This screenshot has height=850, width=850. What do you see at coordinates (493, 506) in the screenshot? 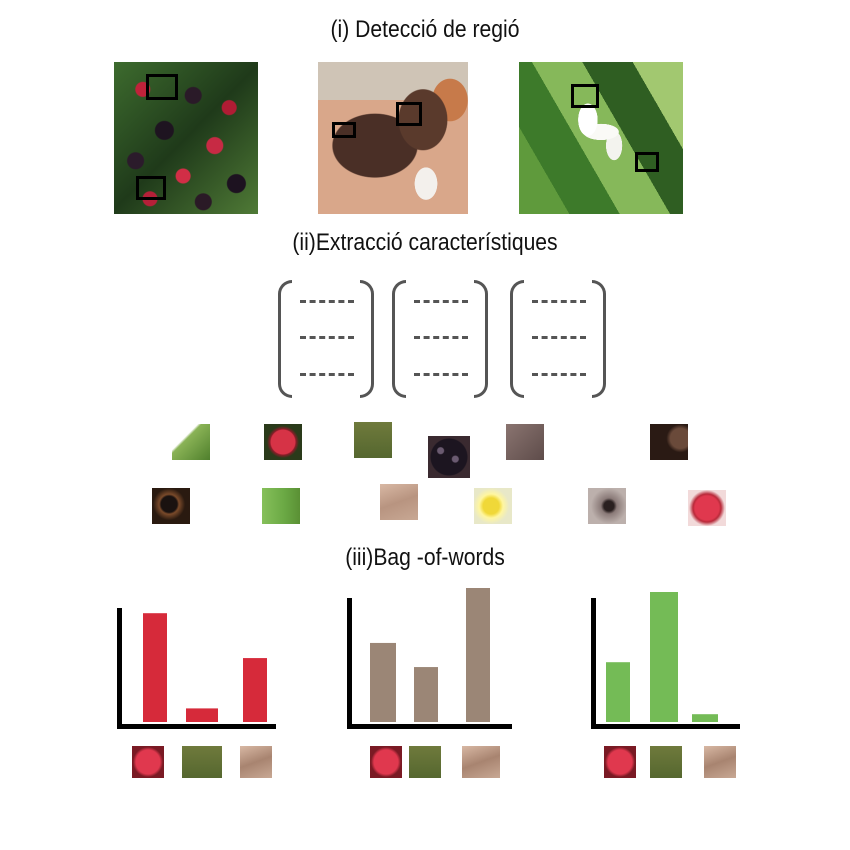
I see `flower-patch` at bounding box center [493, 506].